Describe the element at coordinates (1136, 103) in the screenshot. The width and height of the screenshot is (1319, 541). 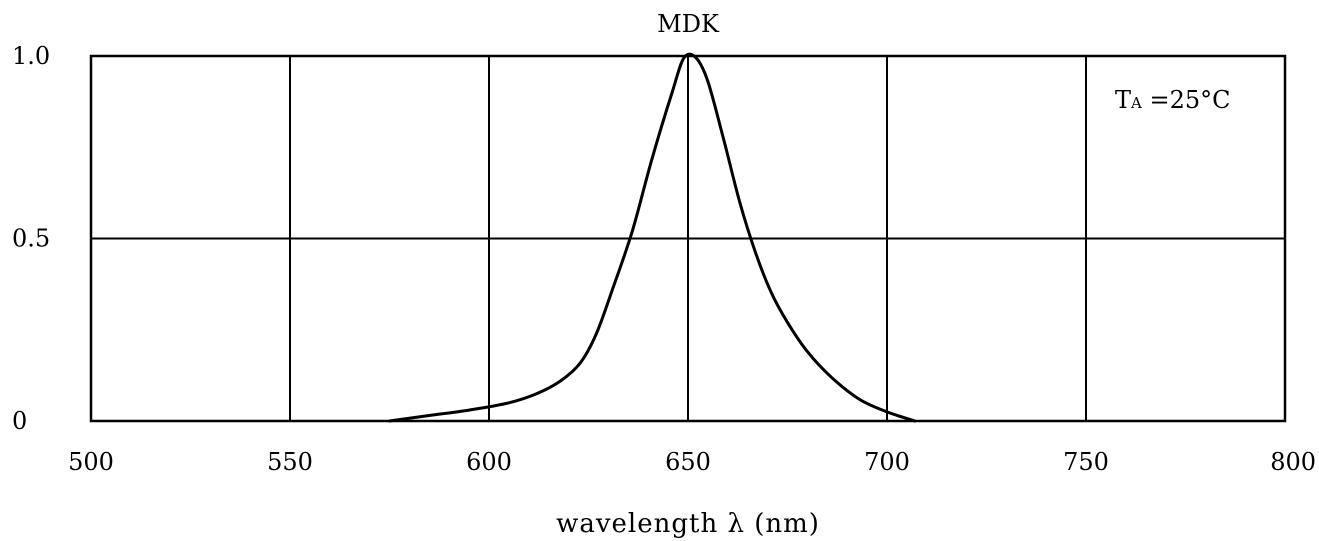
I see `annotation-sub: A` at that location.